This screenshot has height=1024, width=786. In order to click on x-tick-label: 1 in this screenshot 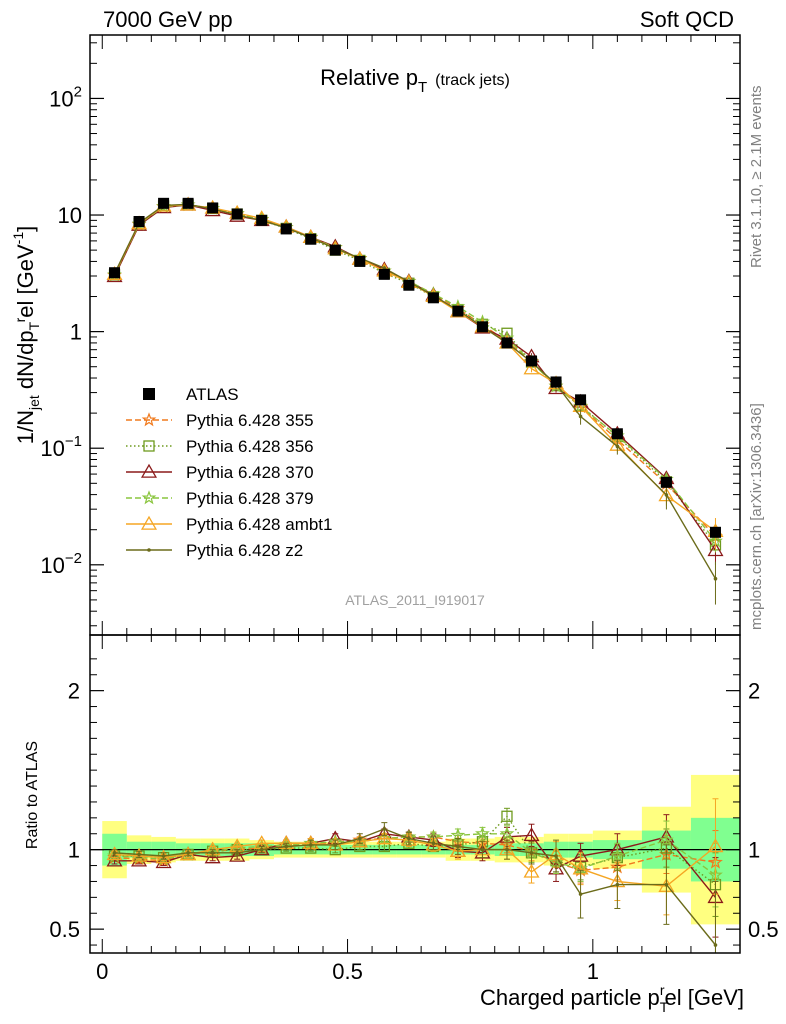, I will do `click(593, 971)`.